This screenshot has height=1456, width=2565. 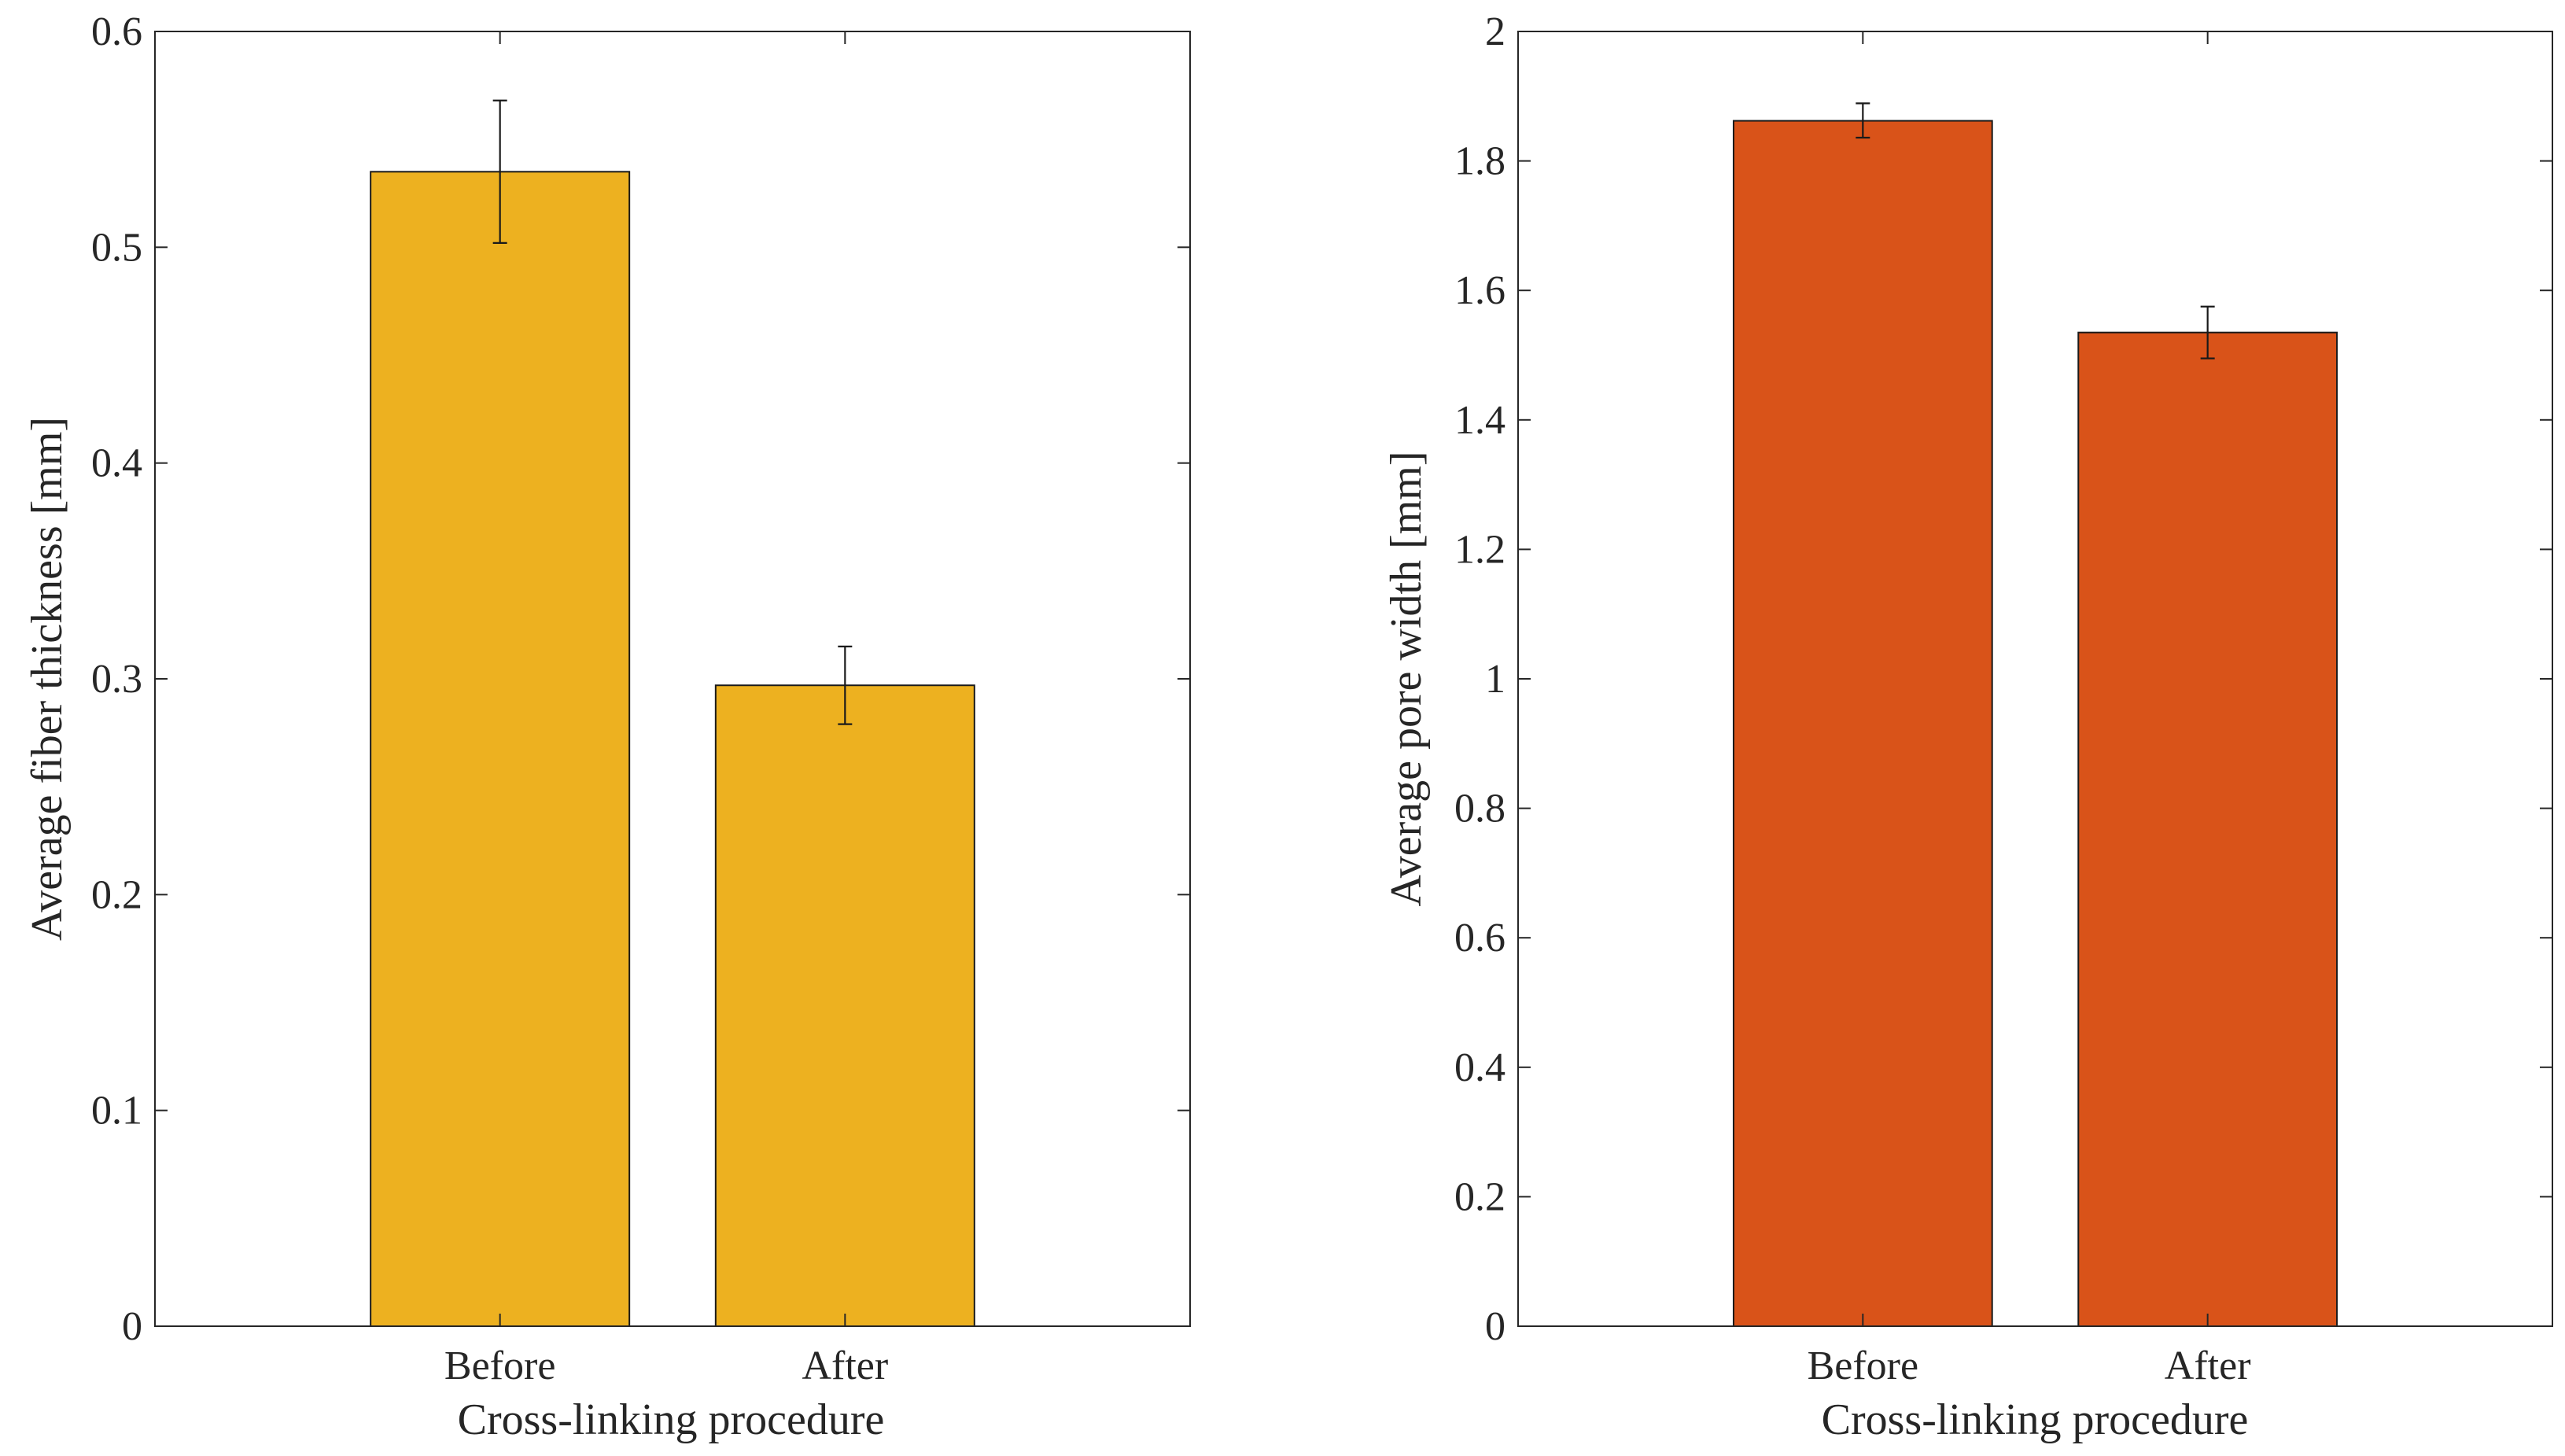 What do you see at coordinates (116, 247) in the screenshot?
I see `y-tick-label: 0.5` at bounding box center [116, 247].